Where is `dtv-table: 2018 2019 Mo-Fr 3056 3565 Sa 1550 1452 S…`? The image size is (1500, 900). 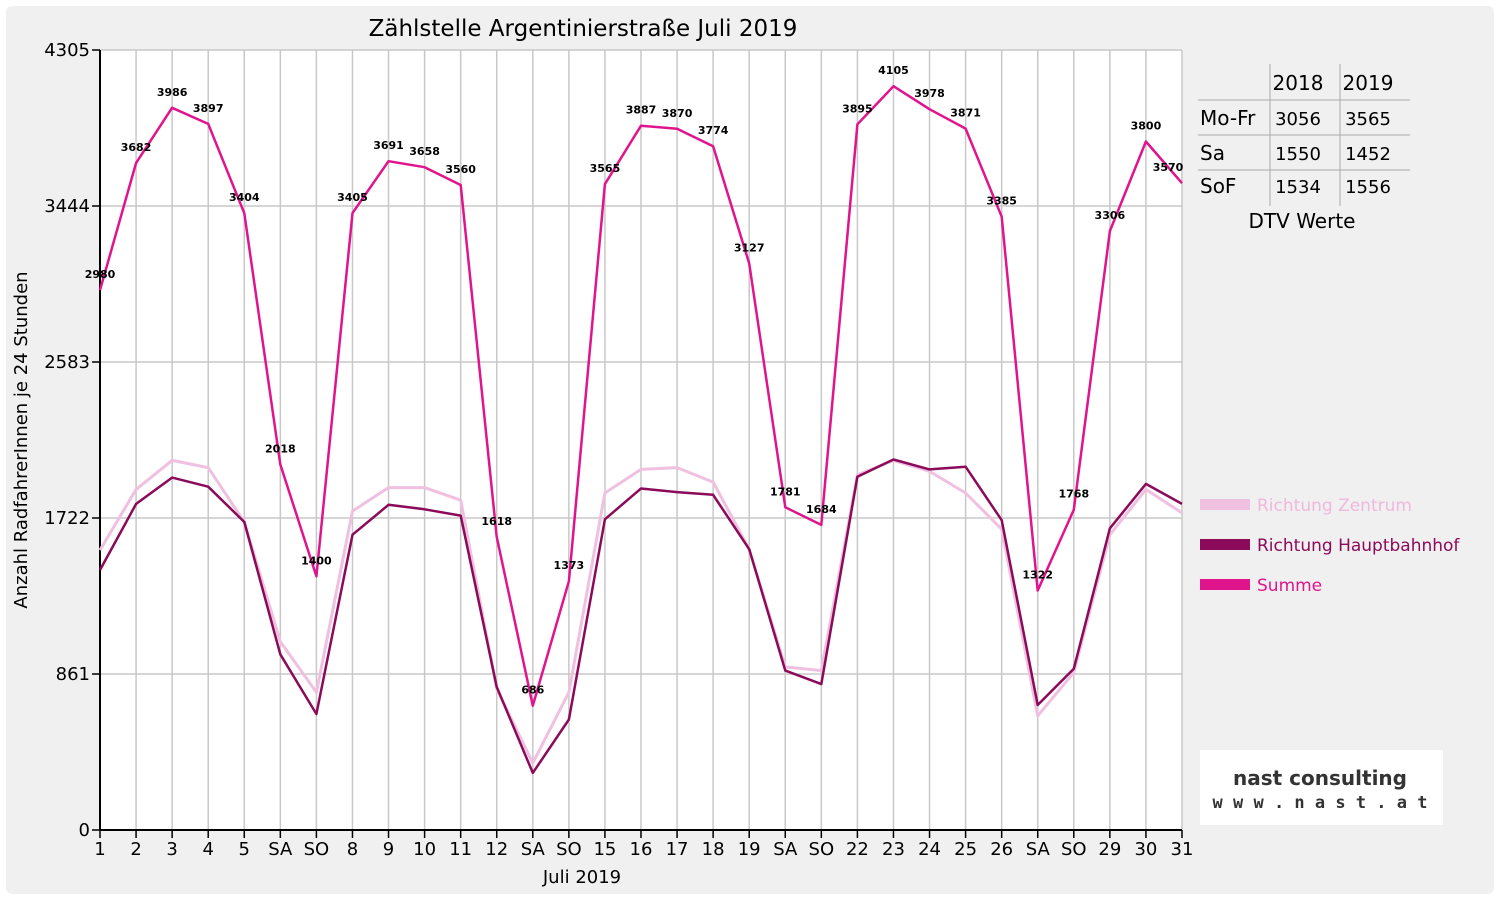
dtv-table: 2018 2019 Mo-Fr 3056 3565 Sa 1550 1452 S… is located at coordinates (1304, 148).